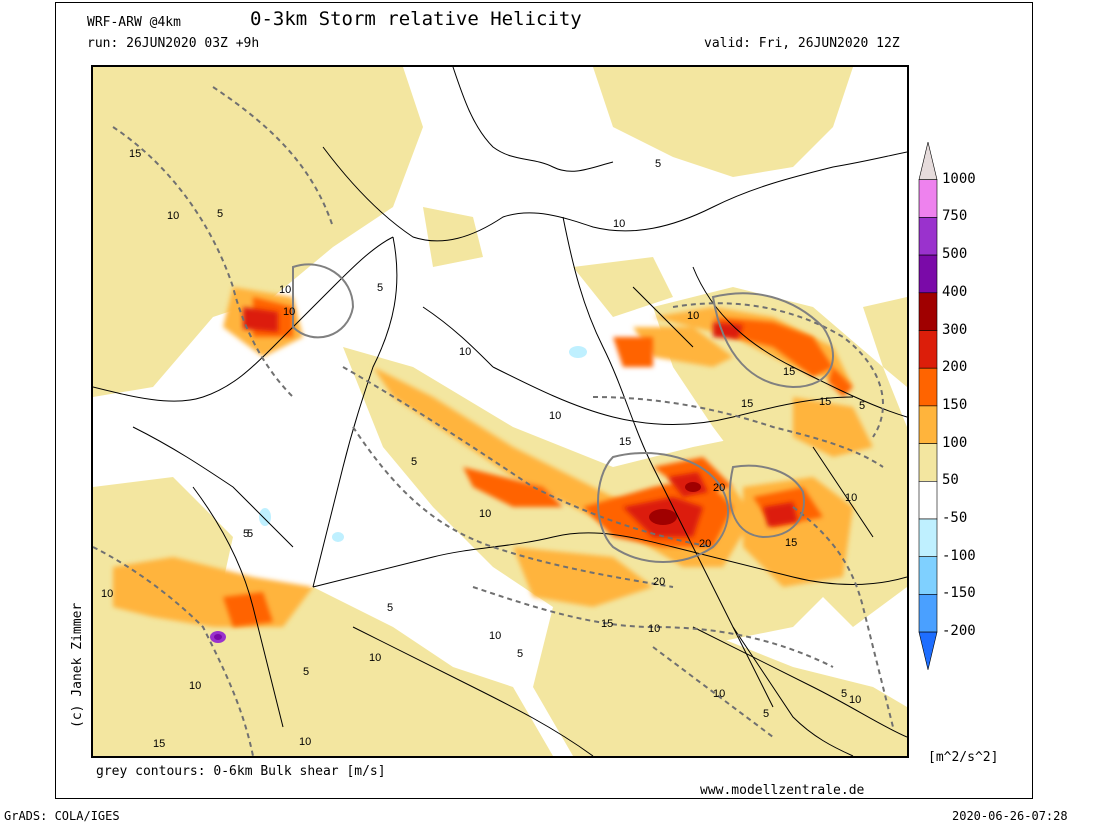  What do you see at coordinates (62, 816) in the screenshot?
I see `grads-credit: GrADS: COLA/IGES` at bounding box center [62, 816].